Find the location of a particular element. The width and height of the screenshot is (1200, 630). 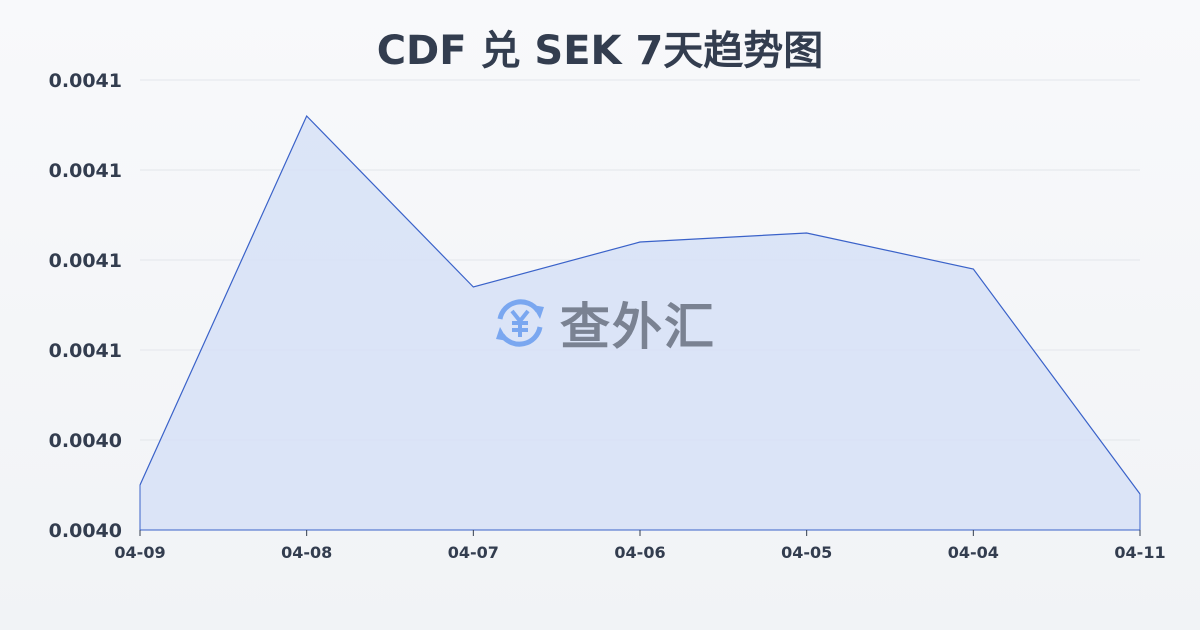

x-tick-label: 04-07 is located at coordinates (473, 552).